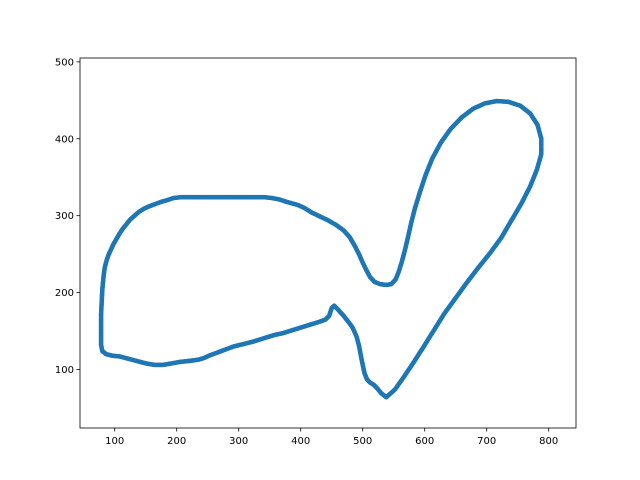 The image size is (640, 480). What do you see at coordinates (331, 437) in the screenshot?
I see `x-axis: 100 200 300 400 500 600 700 800` at bounding box center [331, 437].